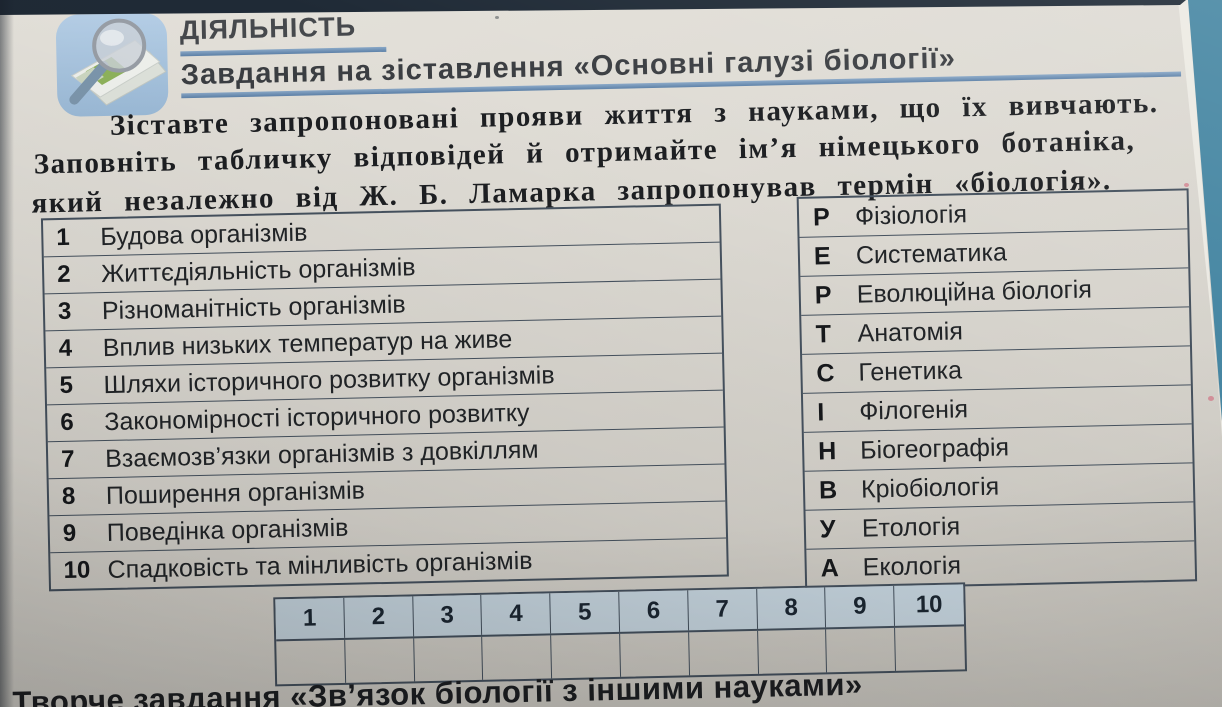  What do you see at coordinates (722, 609) in the screenshot?
I see `answer-header-cell: 7` at bounding box center [722, 609].